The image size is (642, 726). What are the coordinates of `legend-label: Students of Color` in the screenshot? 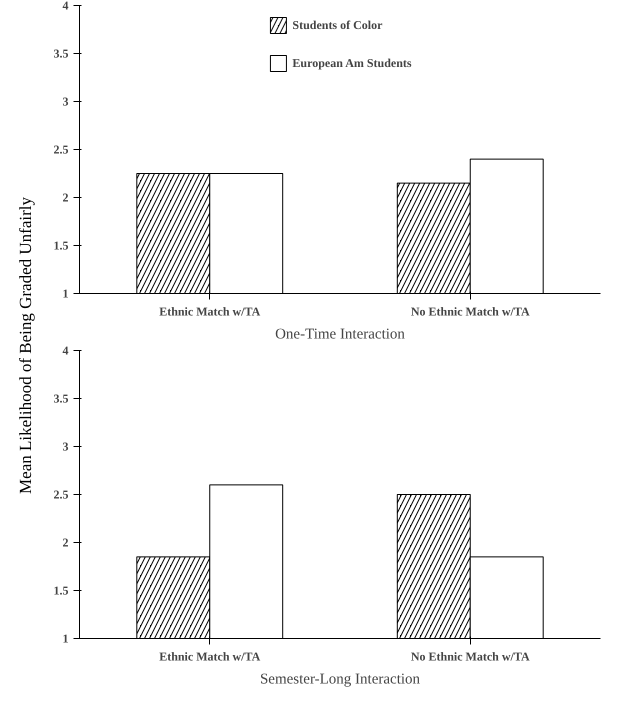 It's located at (337, 25).